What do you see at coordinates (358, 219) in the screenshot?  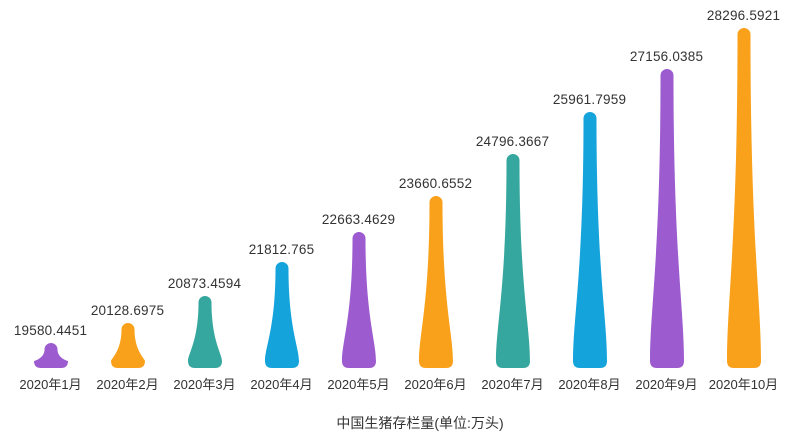 I see `bar-value-label: 22663.4629` at bounding box center [358, 219].